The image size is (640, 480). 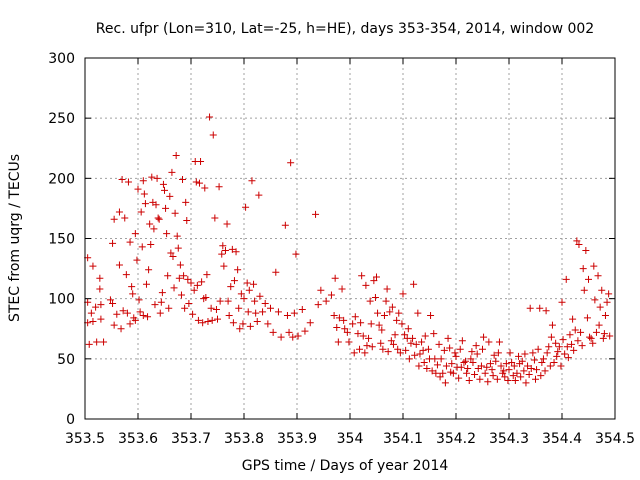 What do you see at coordinates (138, 439) in the screenshot?
I see `x-tick-label: 353.6` at bounding box center [138, 439].